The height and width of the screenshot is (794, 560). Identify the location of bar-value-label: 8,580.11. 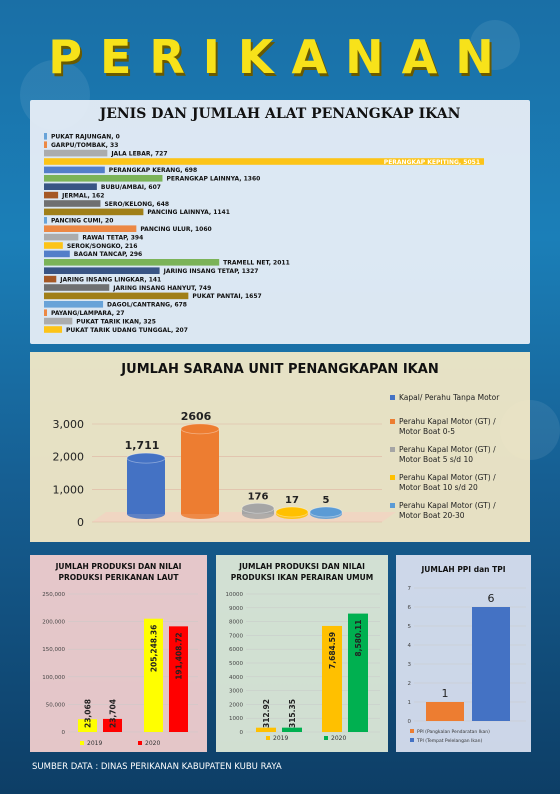
(358, 638).